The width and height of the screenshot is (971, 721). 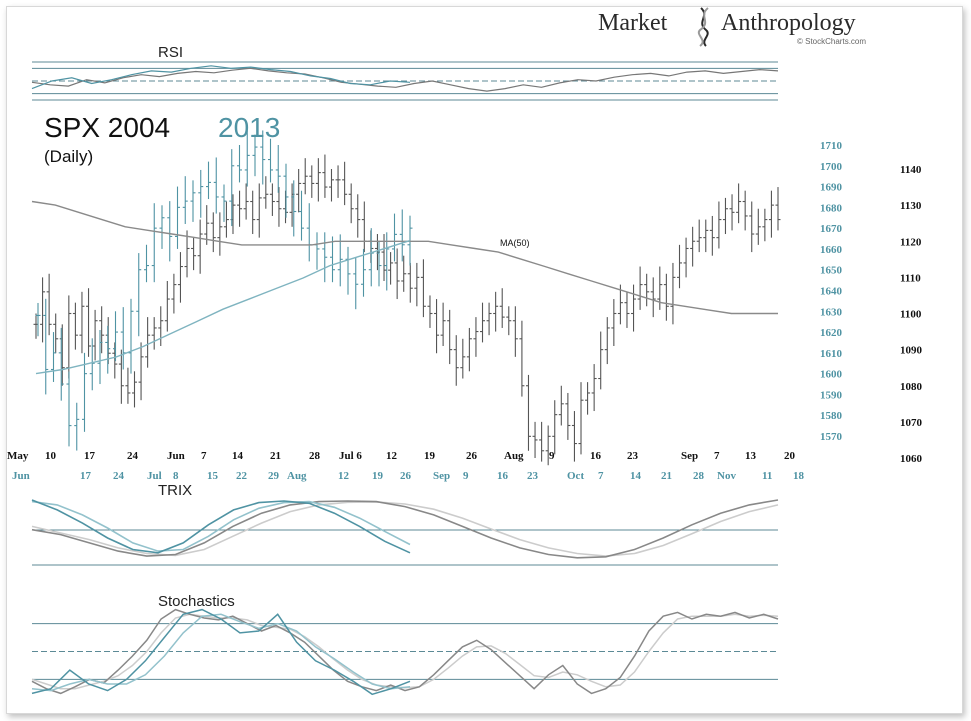 I want to click on trix-panel, so click(x=405, y=532).